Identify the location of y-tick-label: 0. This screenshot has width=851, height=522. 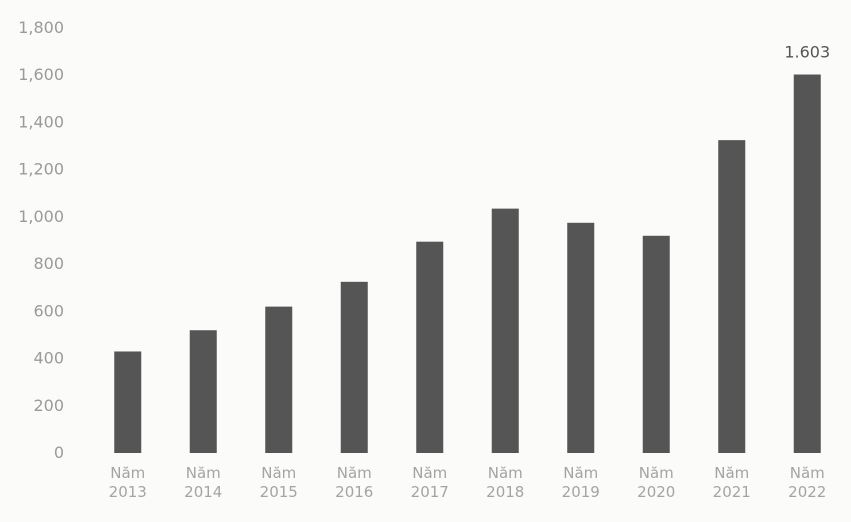
(59, 452).